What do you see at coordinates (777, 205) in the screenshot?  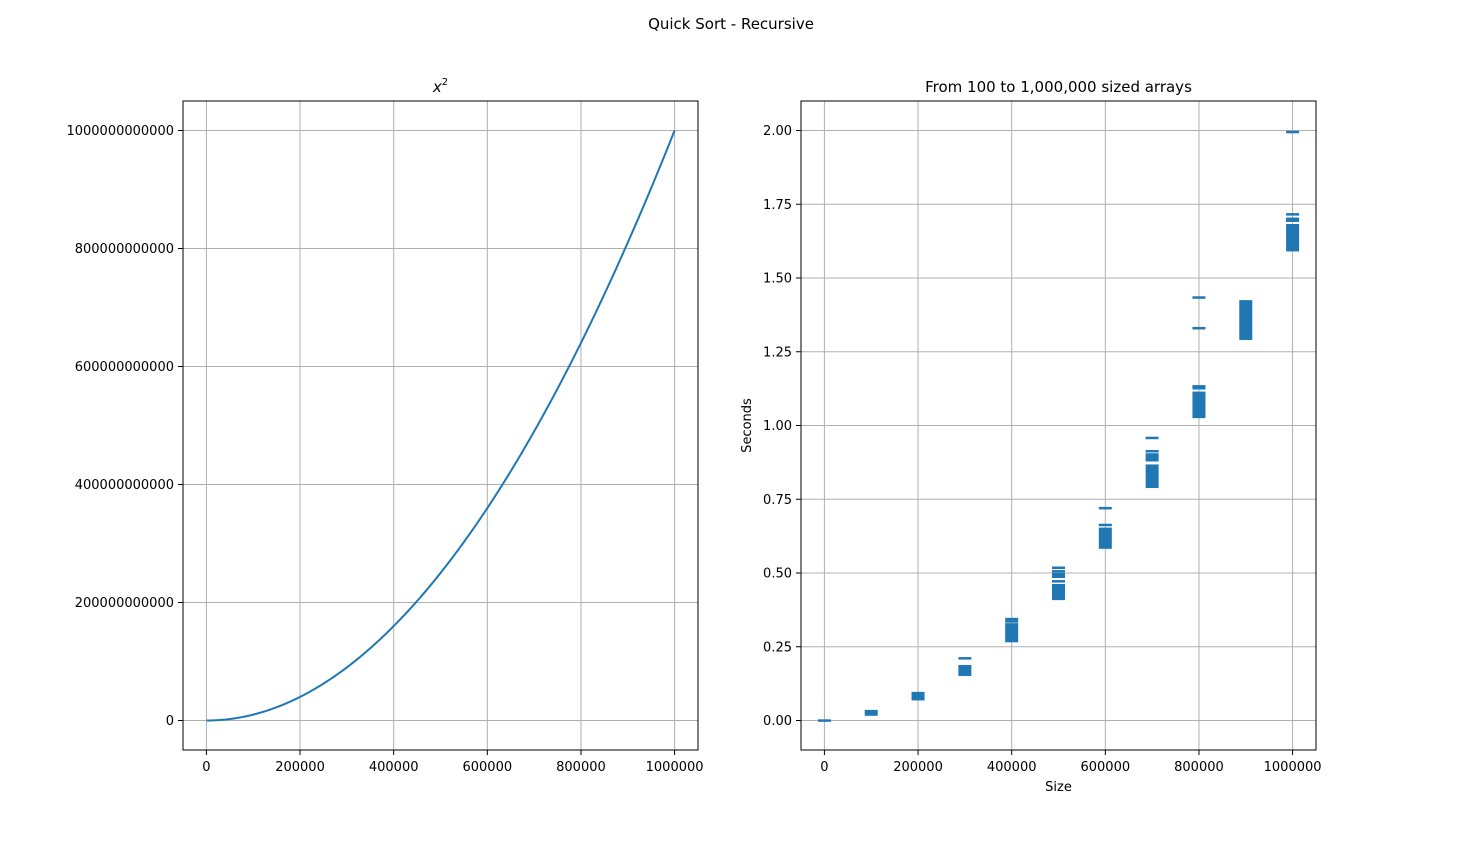 I see `y-tick-label: 1.75` at bounding box center [777, 205].